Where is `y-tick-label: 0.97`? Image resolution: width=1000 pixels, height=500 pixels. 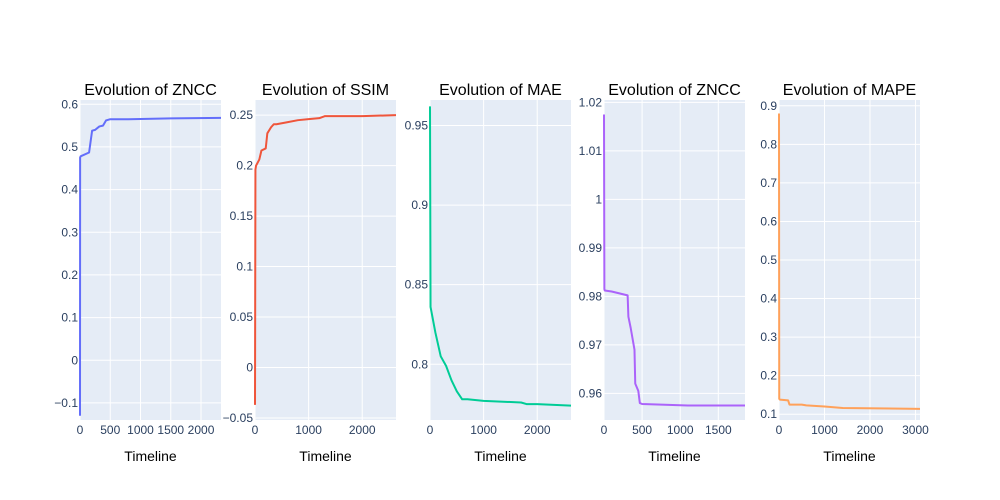
y-tick-label: 0.97 is located at coordinates (591, 345).